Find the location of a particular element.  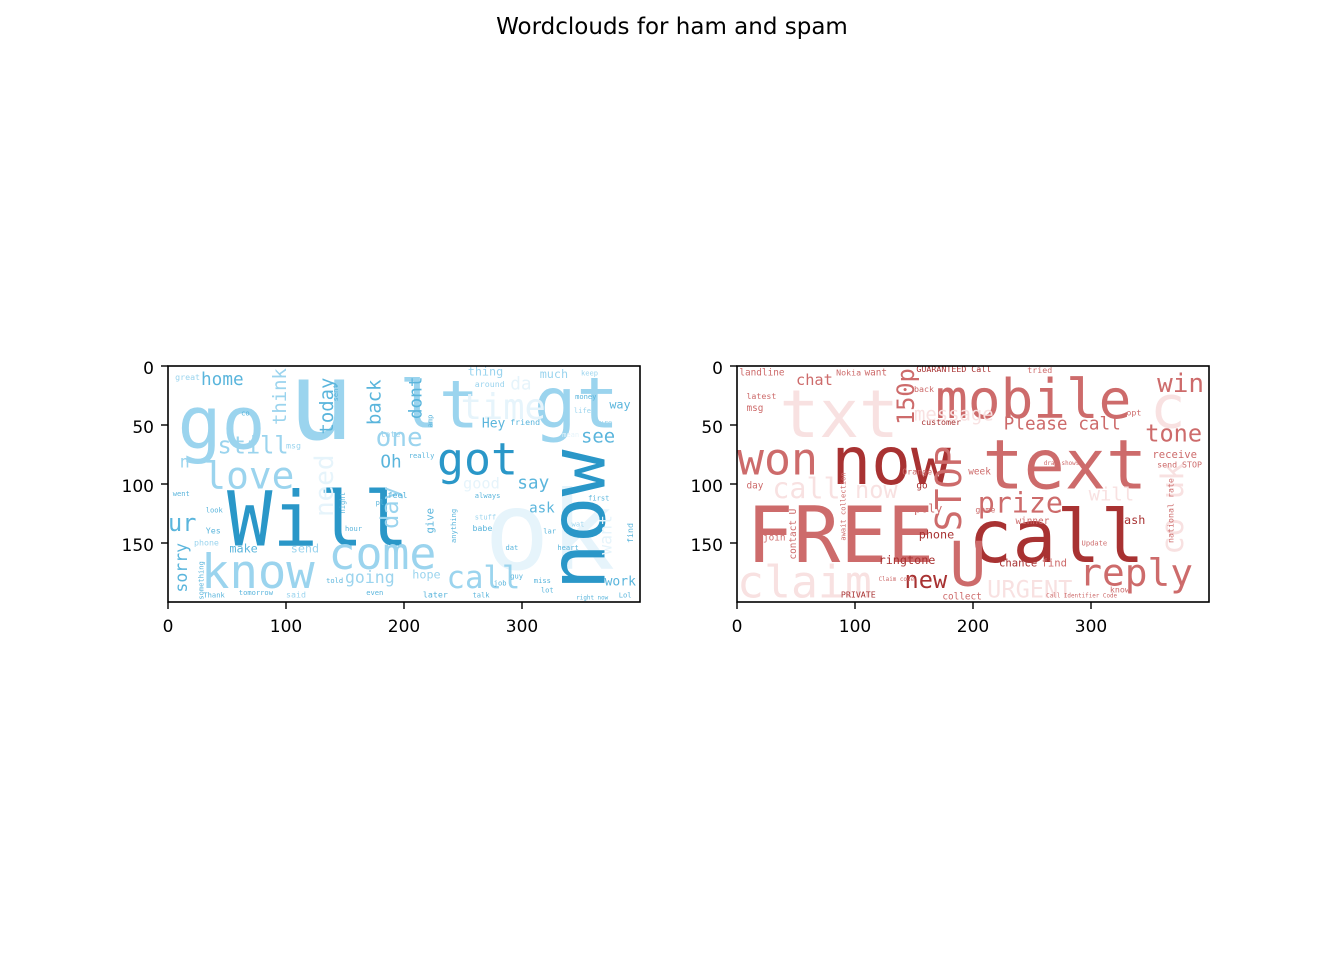

ham-word: around is located at coordinates (490, 384).